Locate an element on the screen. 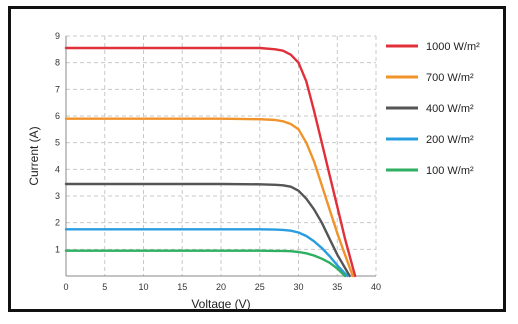 This screenshot has width=518, height=324. x-tick-label: 15 is located at coordinates (182, 287).